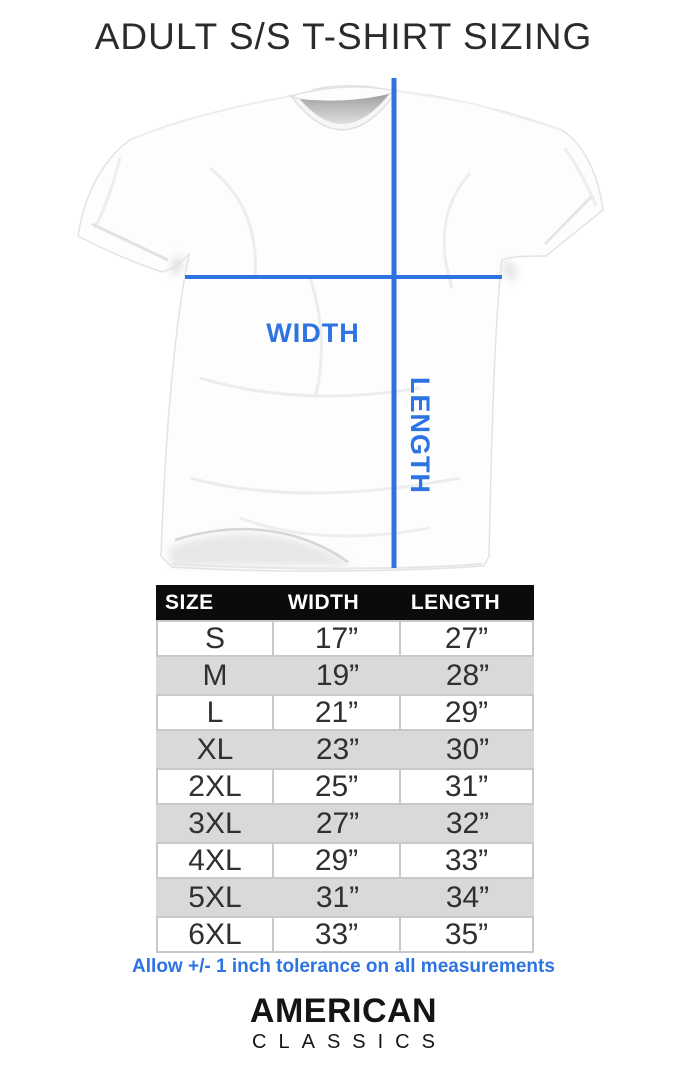 The height and width of the screenshot is (1080, 687). What do you see at coordinates (215, 749) in the screenshot?
I see `cell-size: XL` at bounding box center [215, 749].